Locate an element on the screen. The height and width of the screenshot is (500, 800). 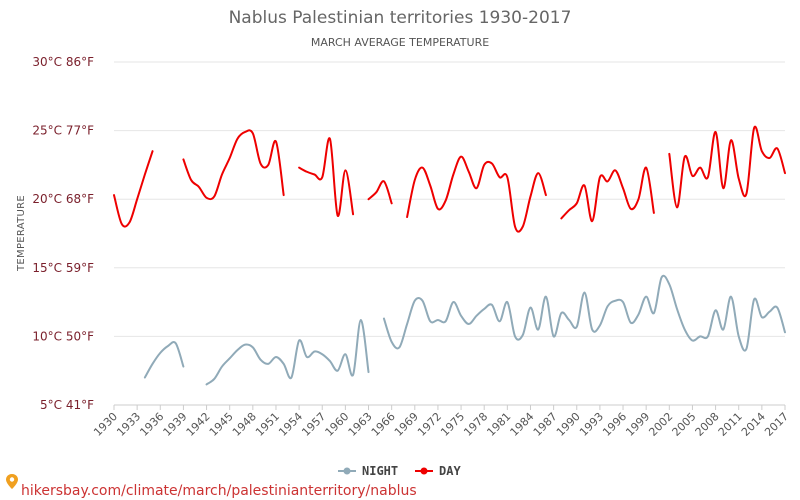
x-tick-label: 2017 is located at coordinates (776, 424).